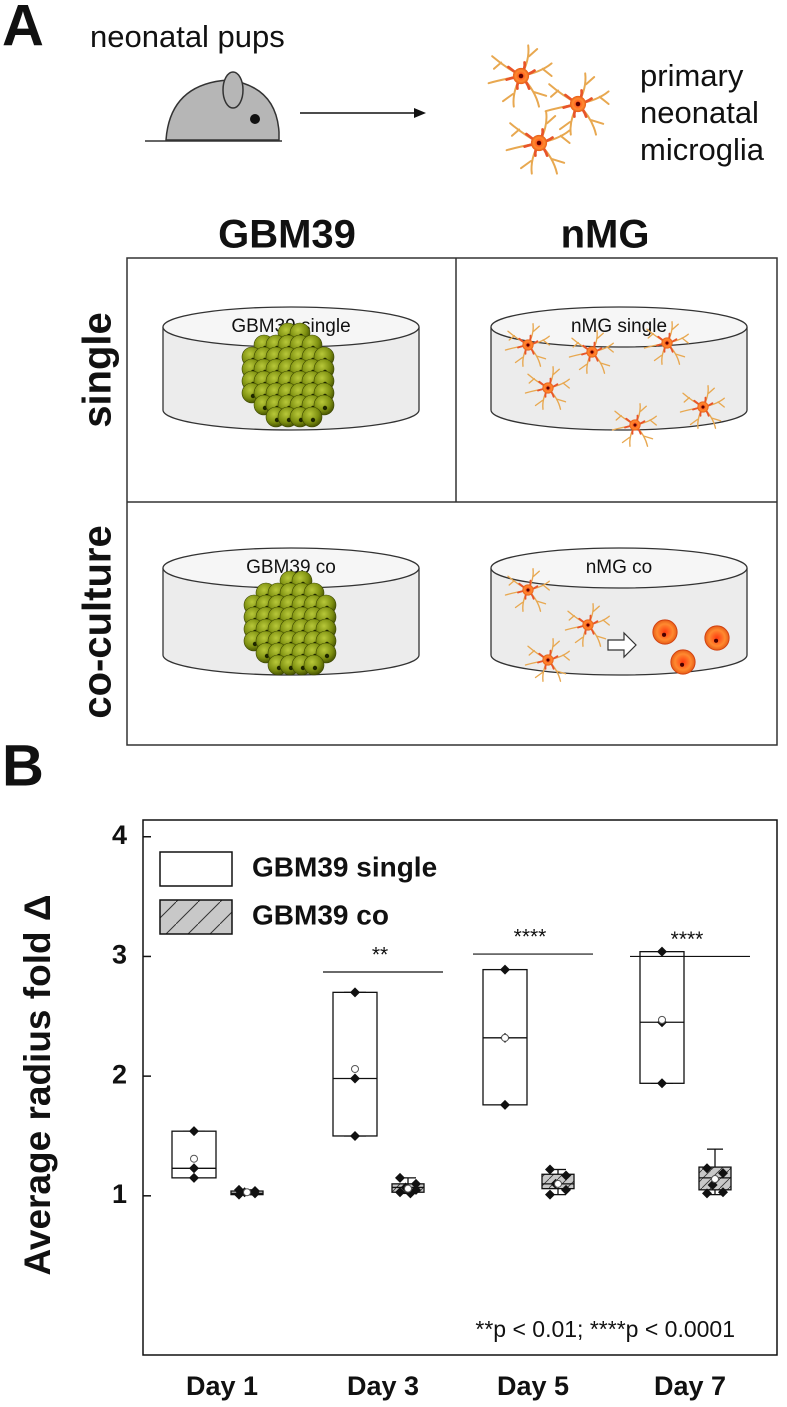 The image size is (787, 1407). I want to click on target-label: neonatal, so click(699, 112).